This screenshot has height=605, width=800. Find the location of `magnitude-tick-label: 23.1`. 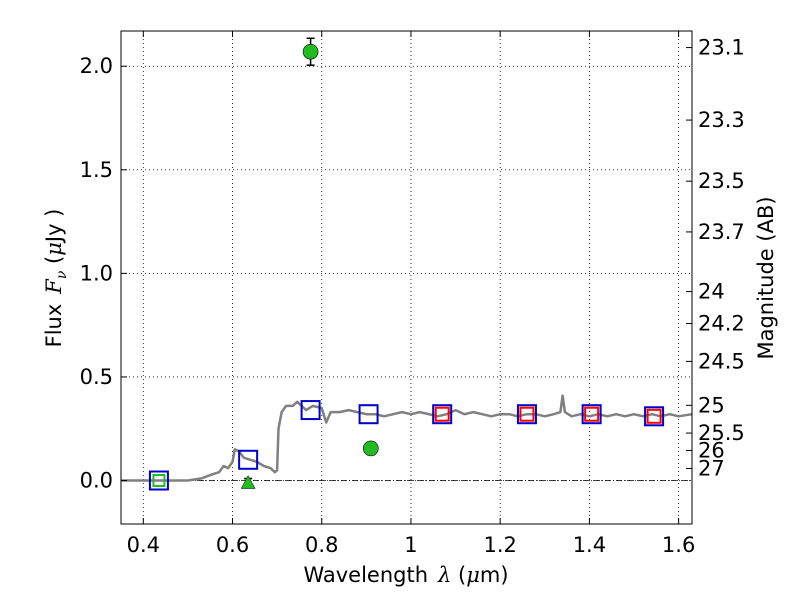

magnitude-tick-label: 23.1 is located at coordinates (721, 48).